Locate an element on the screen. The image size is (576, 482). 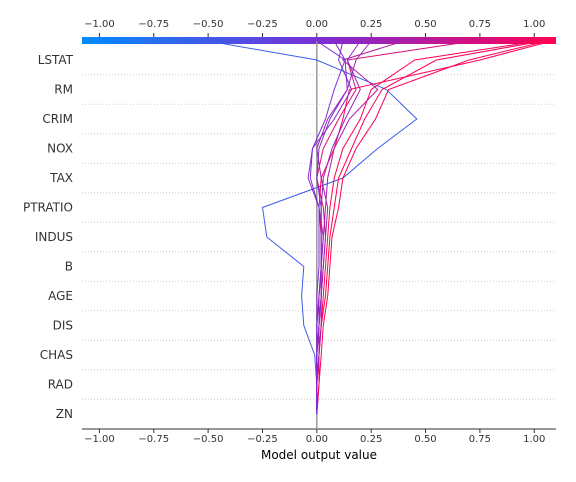
feature-label-chas: CHAS is located at coordinates (56, 355).